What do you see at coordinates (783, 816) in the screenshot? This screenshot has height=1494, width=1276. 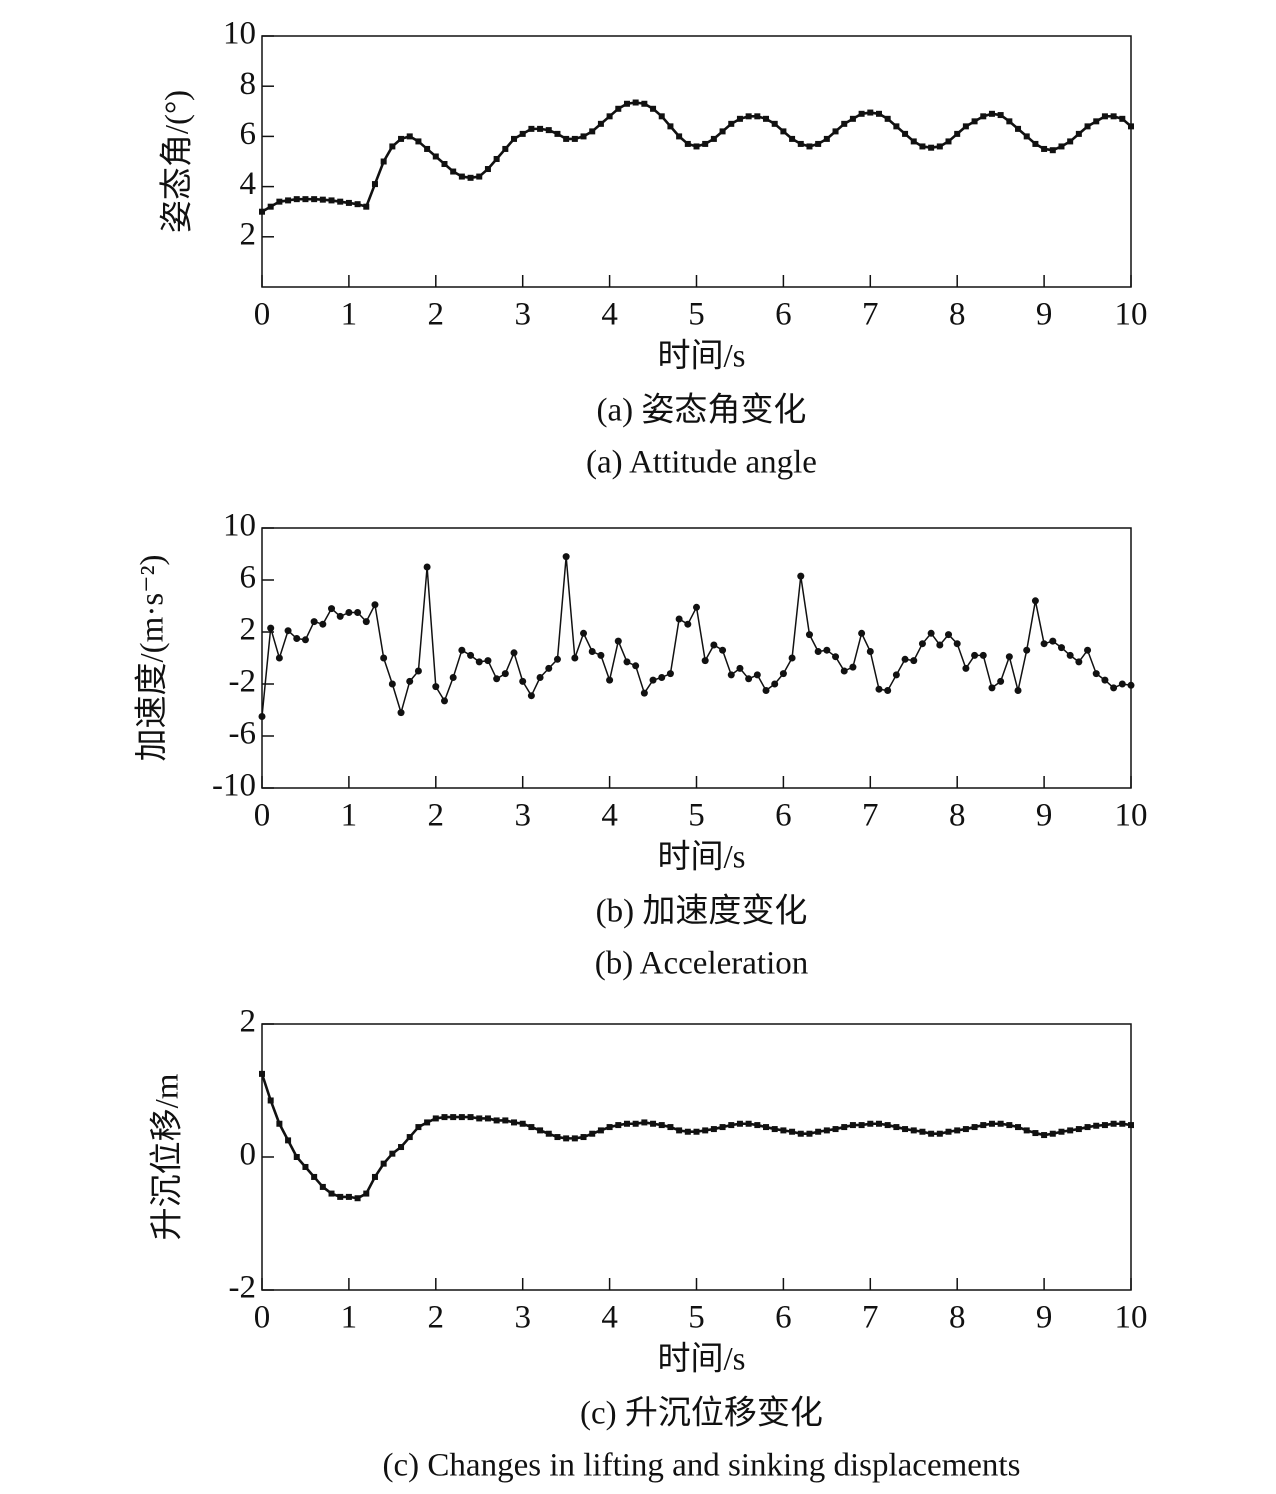 I see `x-tick-label: 6` at bounding box center [783, 816].